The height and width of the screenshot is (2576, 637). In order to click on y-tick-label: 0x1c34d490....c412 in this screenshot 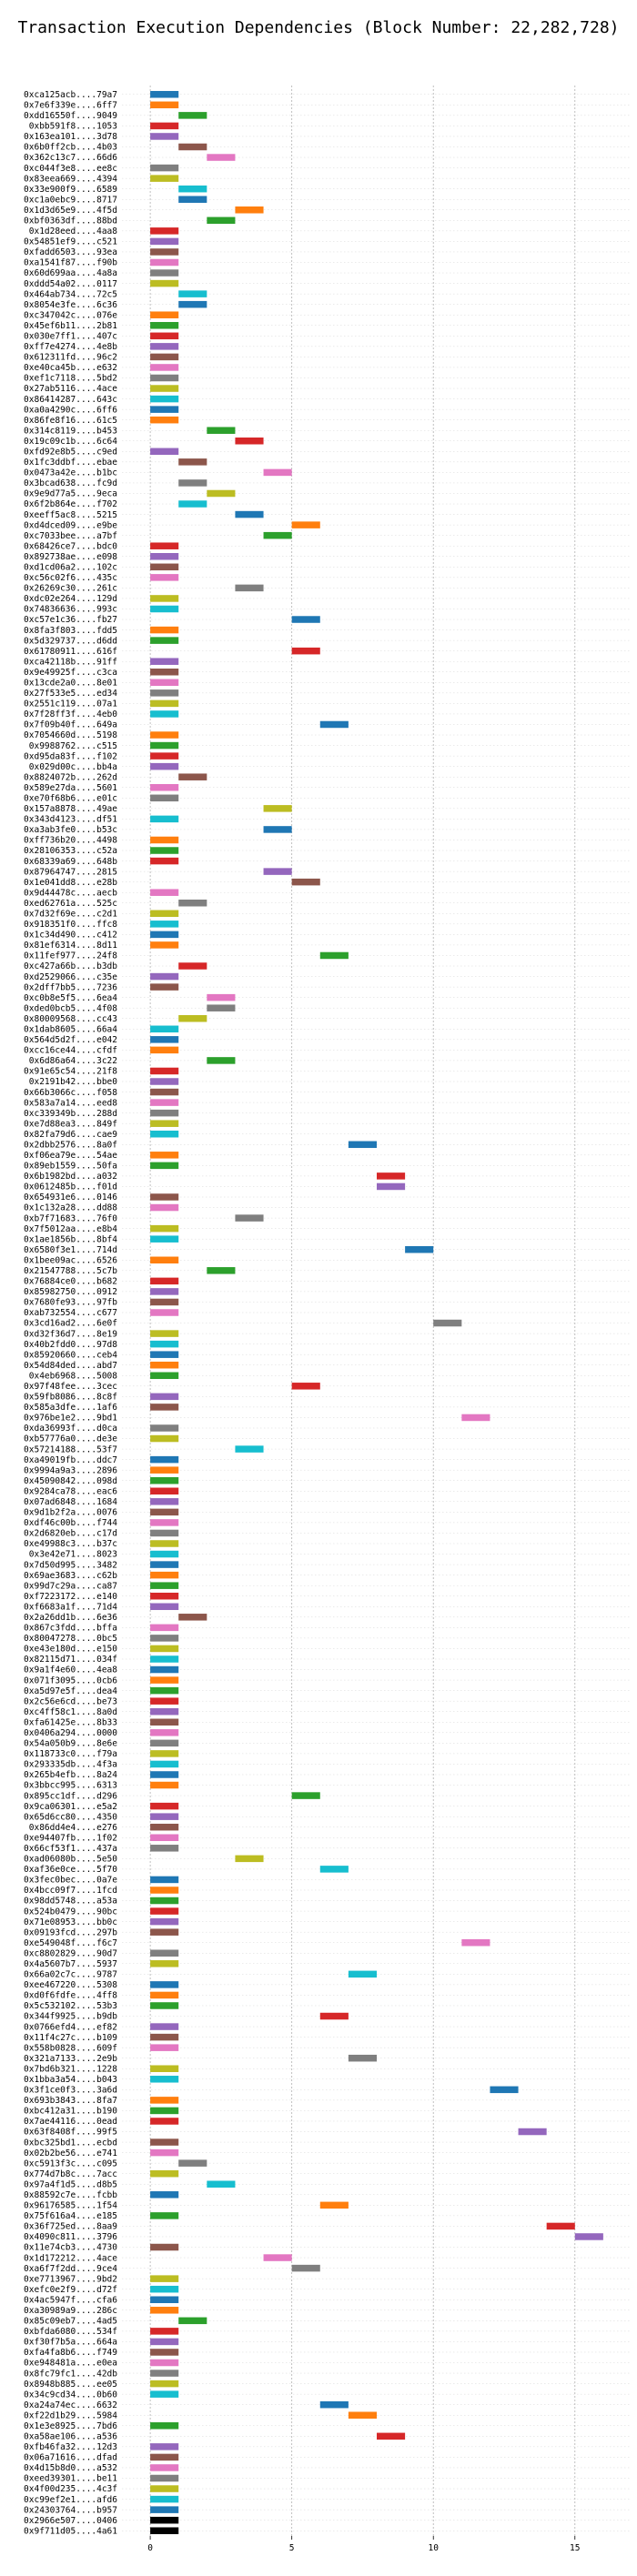, I will do `click(70, 936)`.